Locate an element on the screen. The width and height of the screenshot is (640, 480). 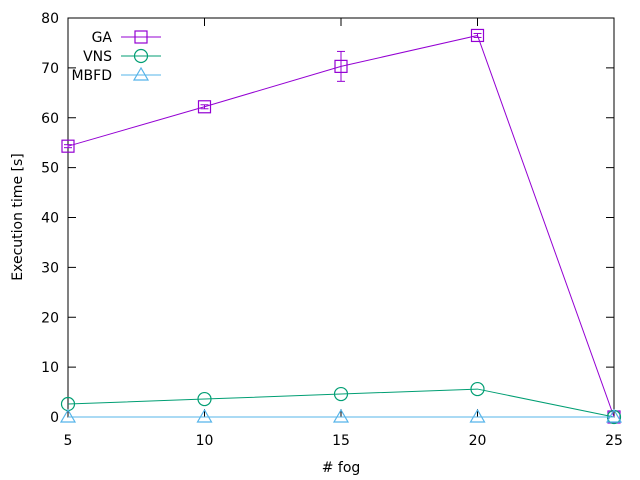
legend-label: VNS is located at coordinates (97, 57).